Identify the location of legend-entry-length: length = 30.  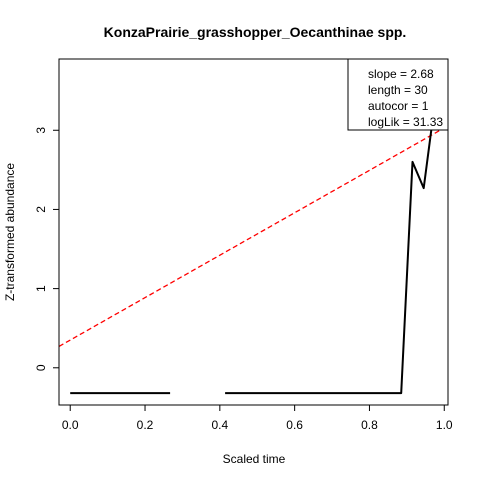
(398, 90).